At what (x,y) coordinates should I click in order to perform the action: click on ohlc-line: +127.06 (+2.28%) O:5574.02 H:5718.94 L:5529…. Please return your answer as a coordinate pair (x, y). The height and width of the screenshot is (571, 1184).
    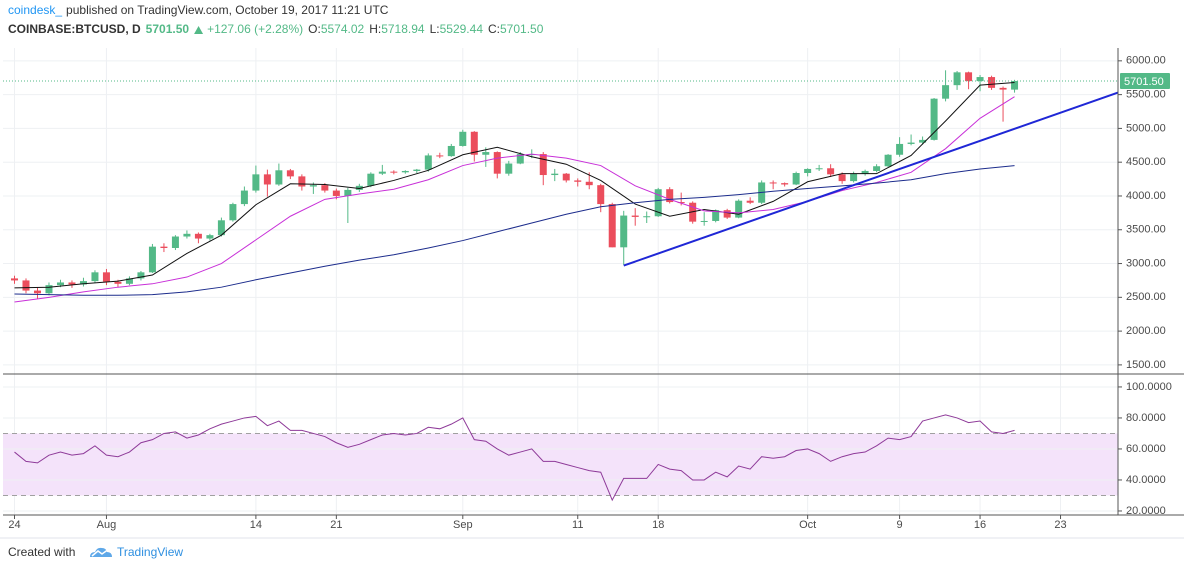
    Looking at the image, I should click on (375, 29).